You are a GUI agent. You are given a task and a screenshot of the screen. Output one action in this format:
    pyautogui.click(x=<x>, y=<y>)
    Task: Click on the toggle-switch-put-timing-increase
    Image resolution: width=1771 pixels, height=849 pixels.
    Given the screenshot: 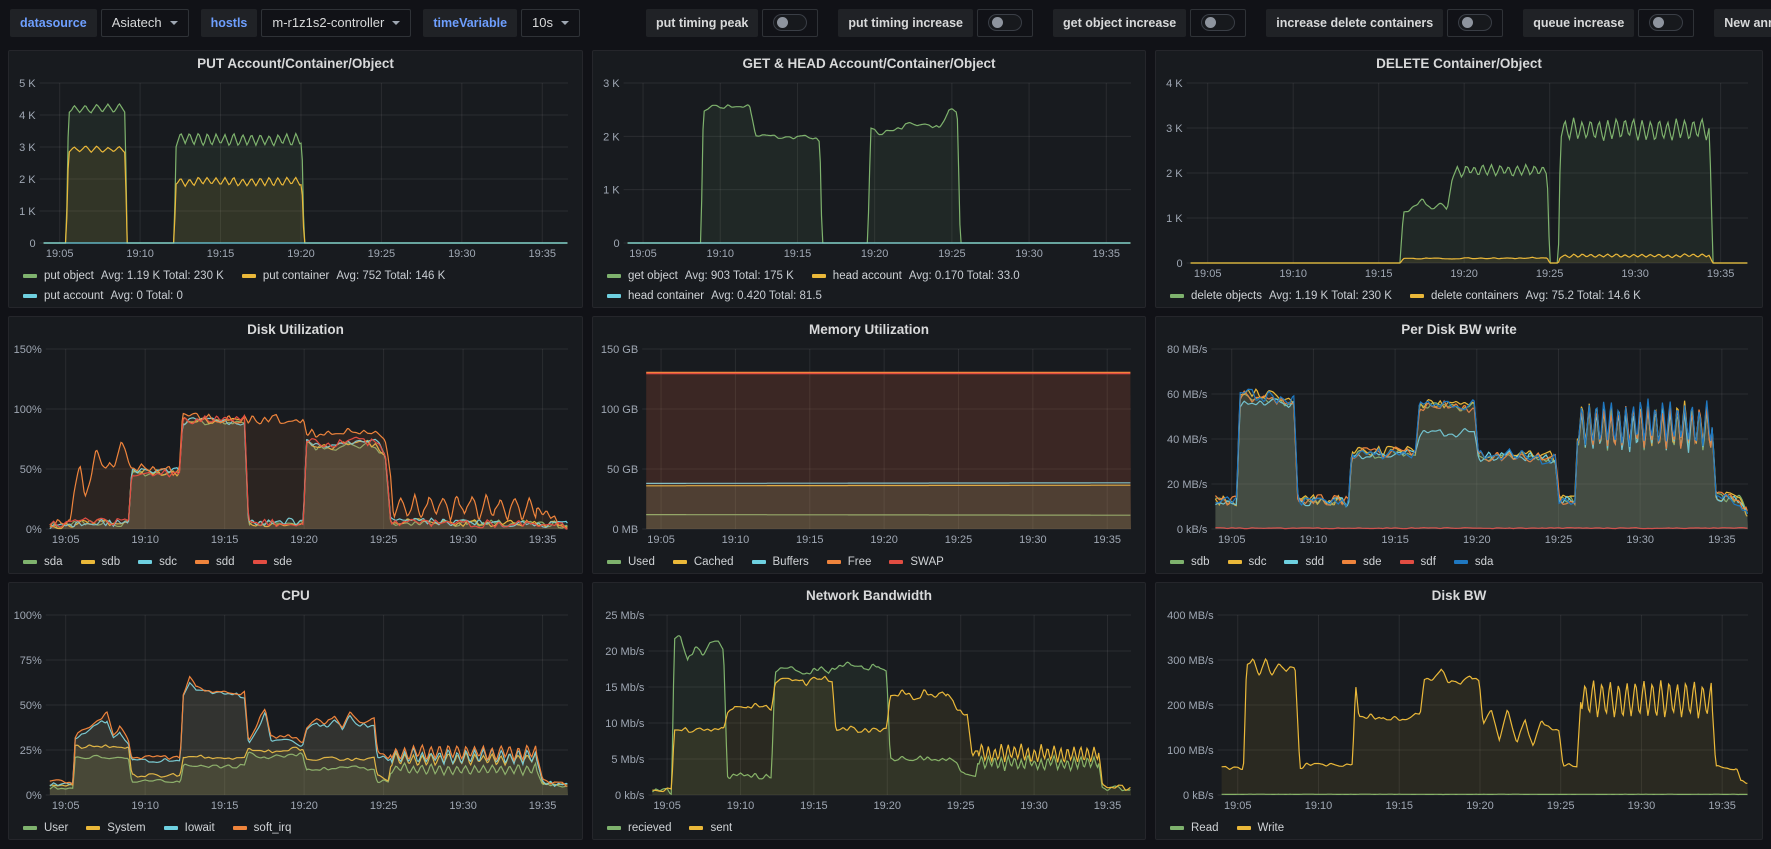 What is the action you would take?
    pyautogui.click(x=1004, y=22)
    